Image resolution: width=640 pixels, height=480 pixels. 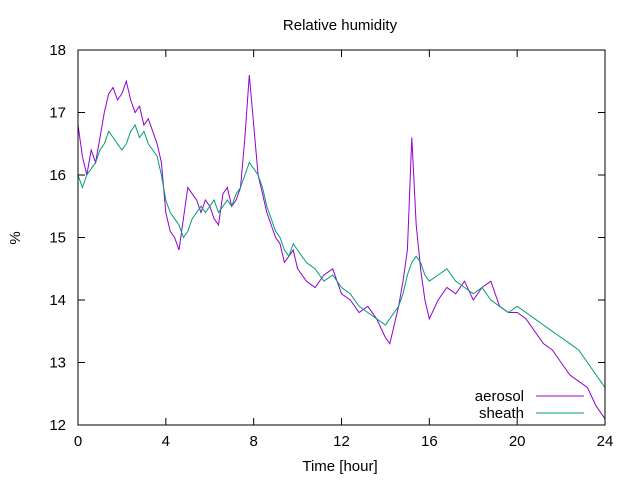 I want to click on y-tick-label: 12, so click(x=57, y=425).